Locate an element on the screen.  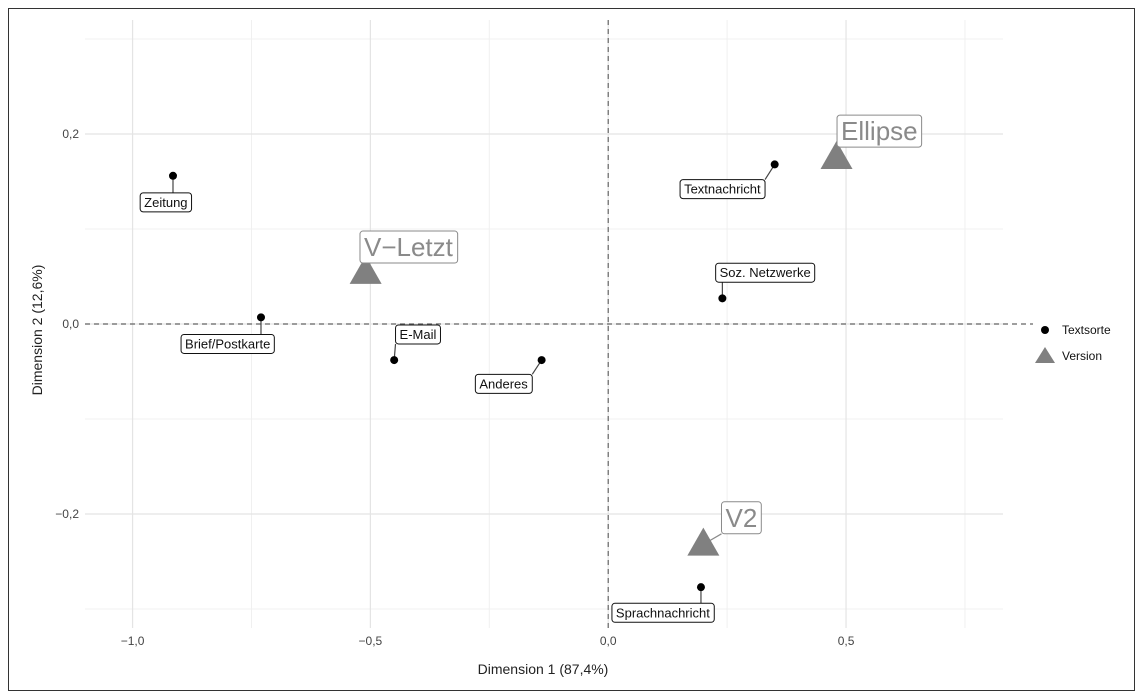
point-label: Sprachnachricht is located at coordinates (663, 612).